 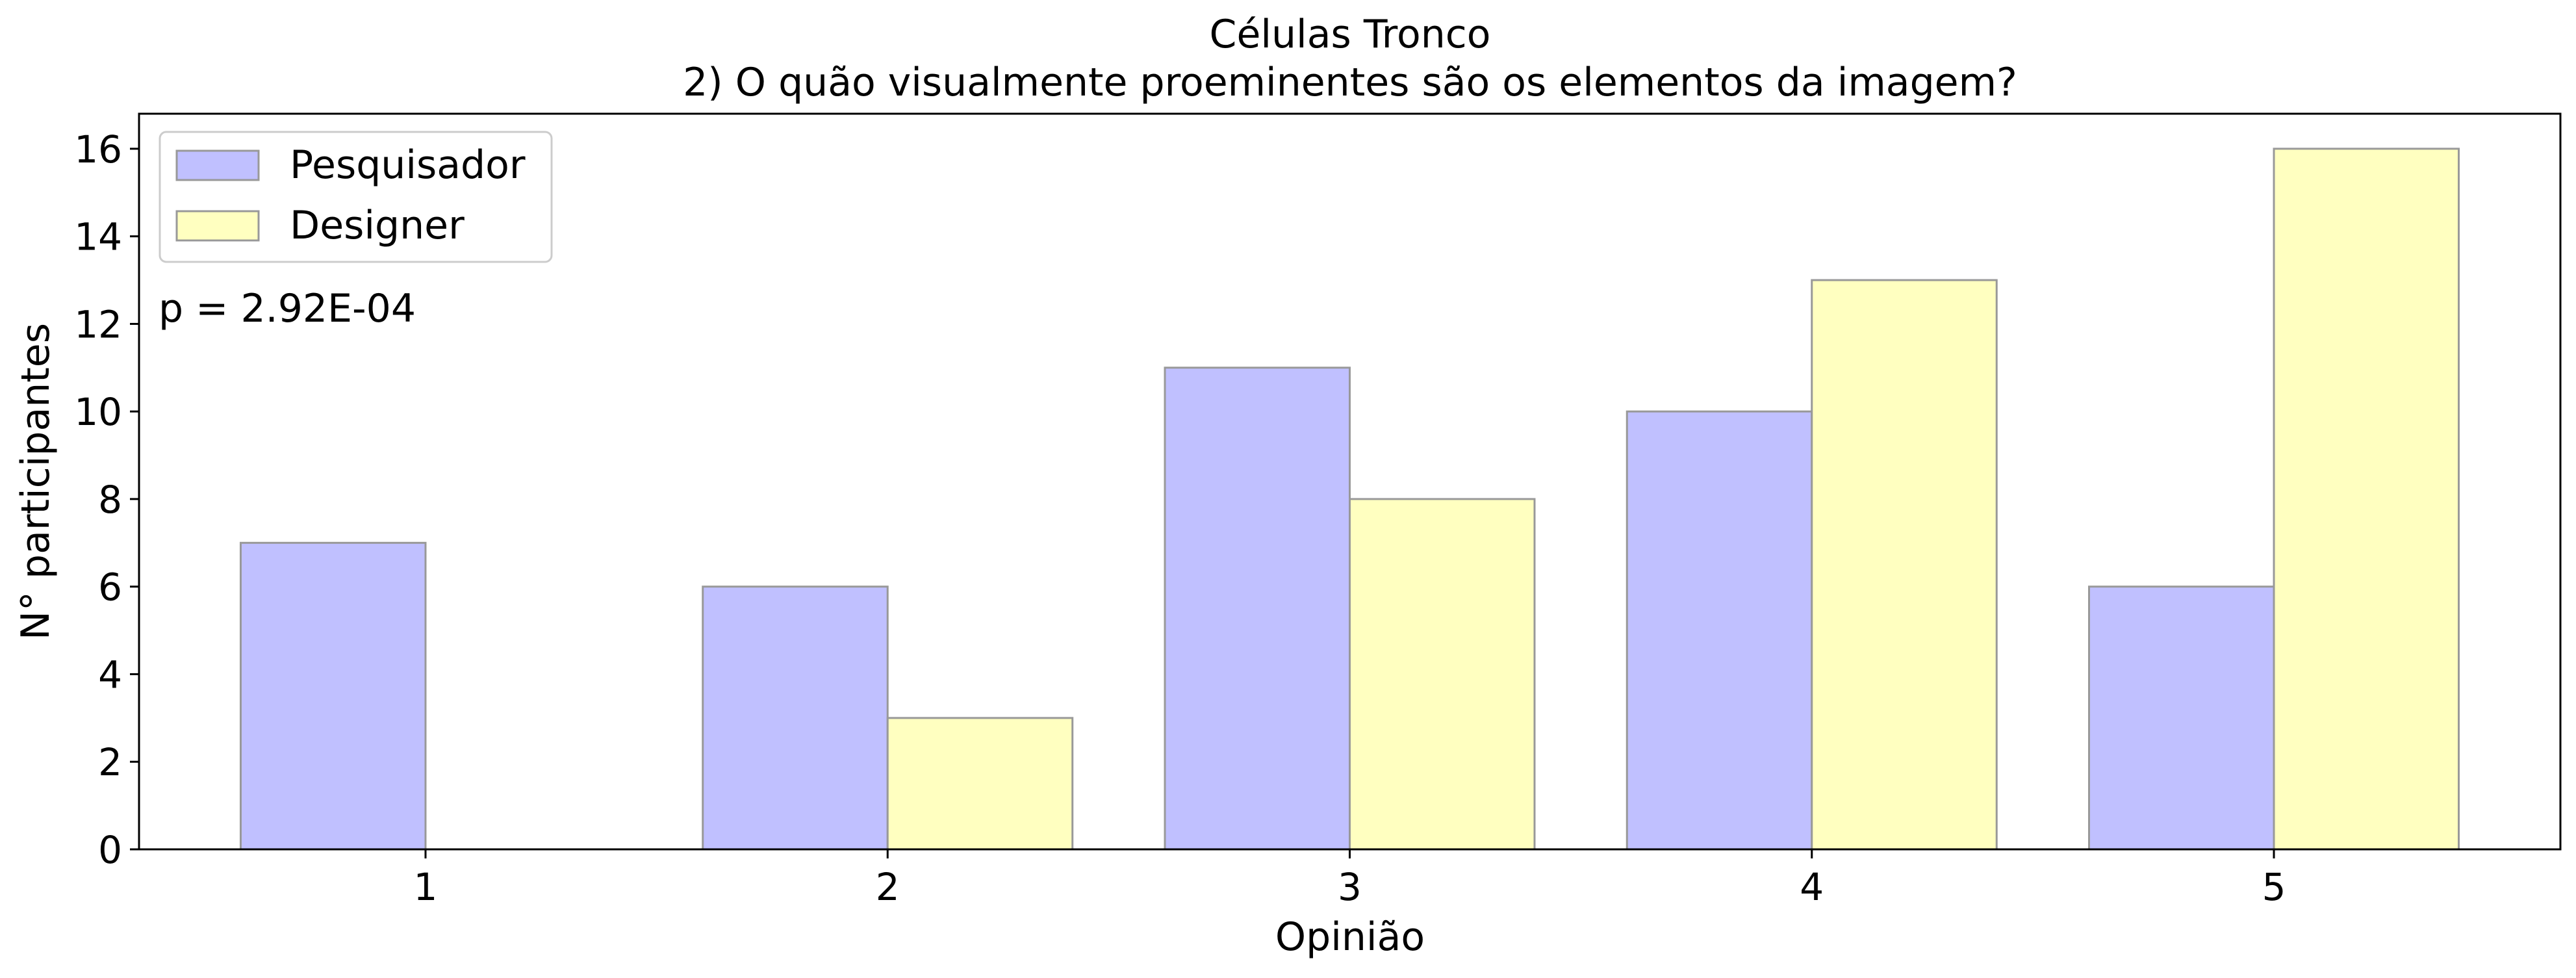 I want to click on y-tick-label: 2, so click(x=110, y=762).